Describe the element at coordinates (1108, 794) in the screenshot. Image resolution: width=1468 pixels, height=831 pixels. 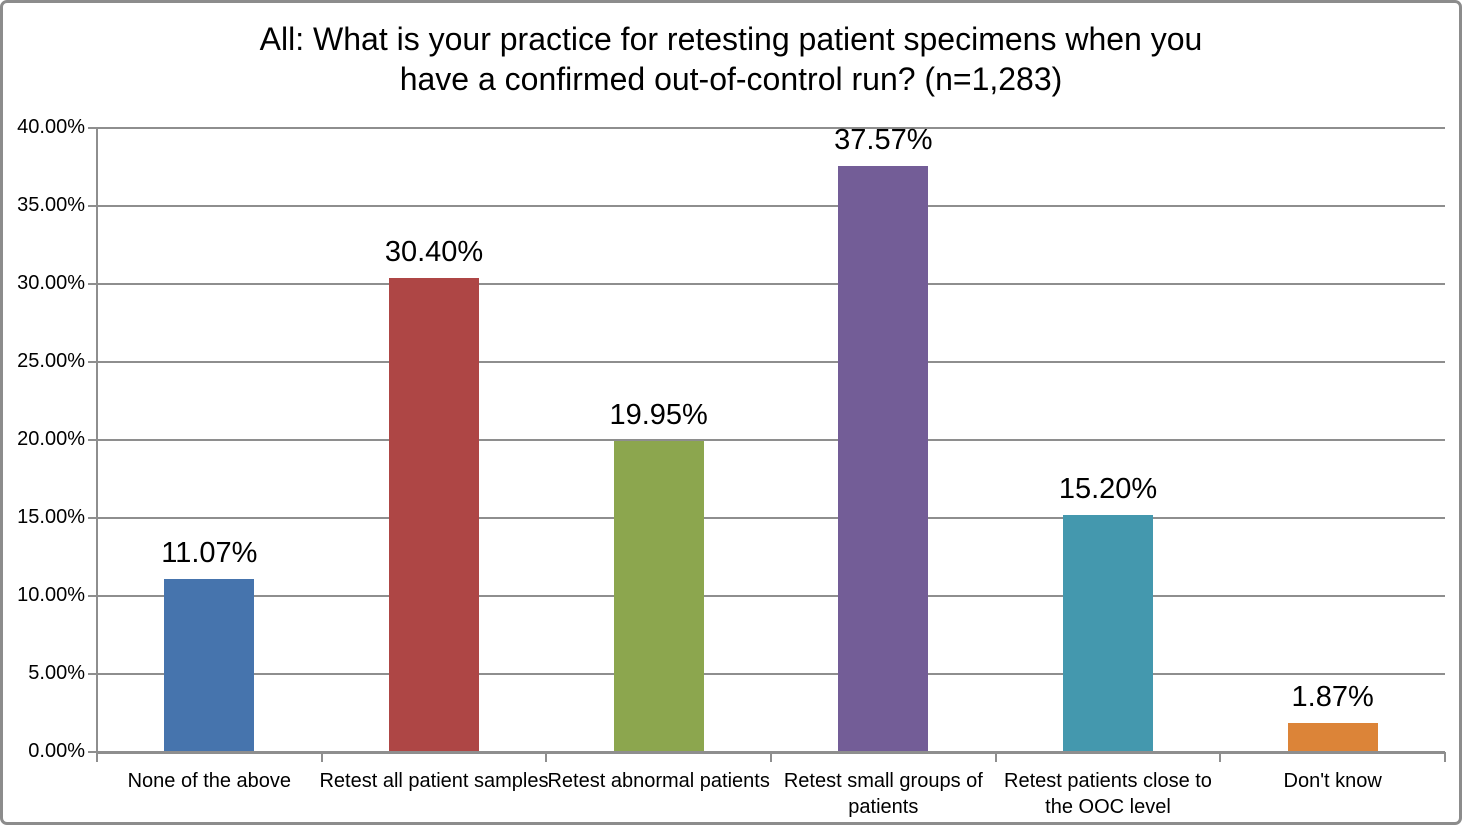
I see `x-category-label: Retest patients close to the OOC level` at that location.